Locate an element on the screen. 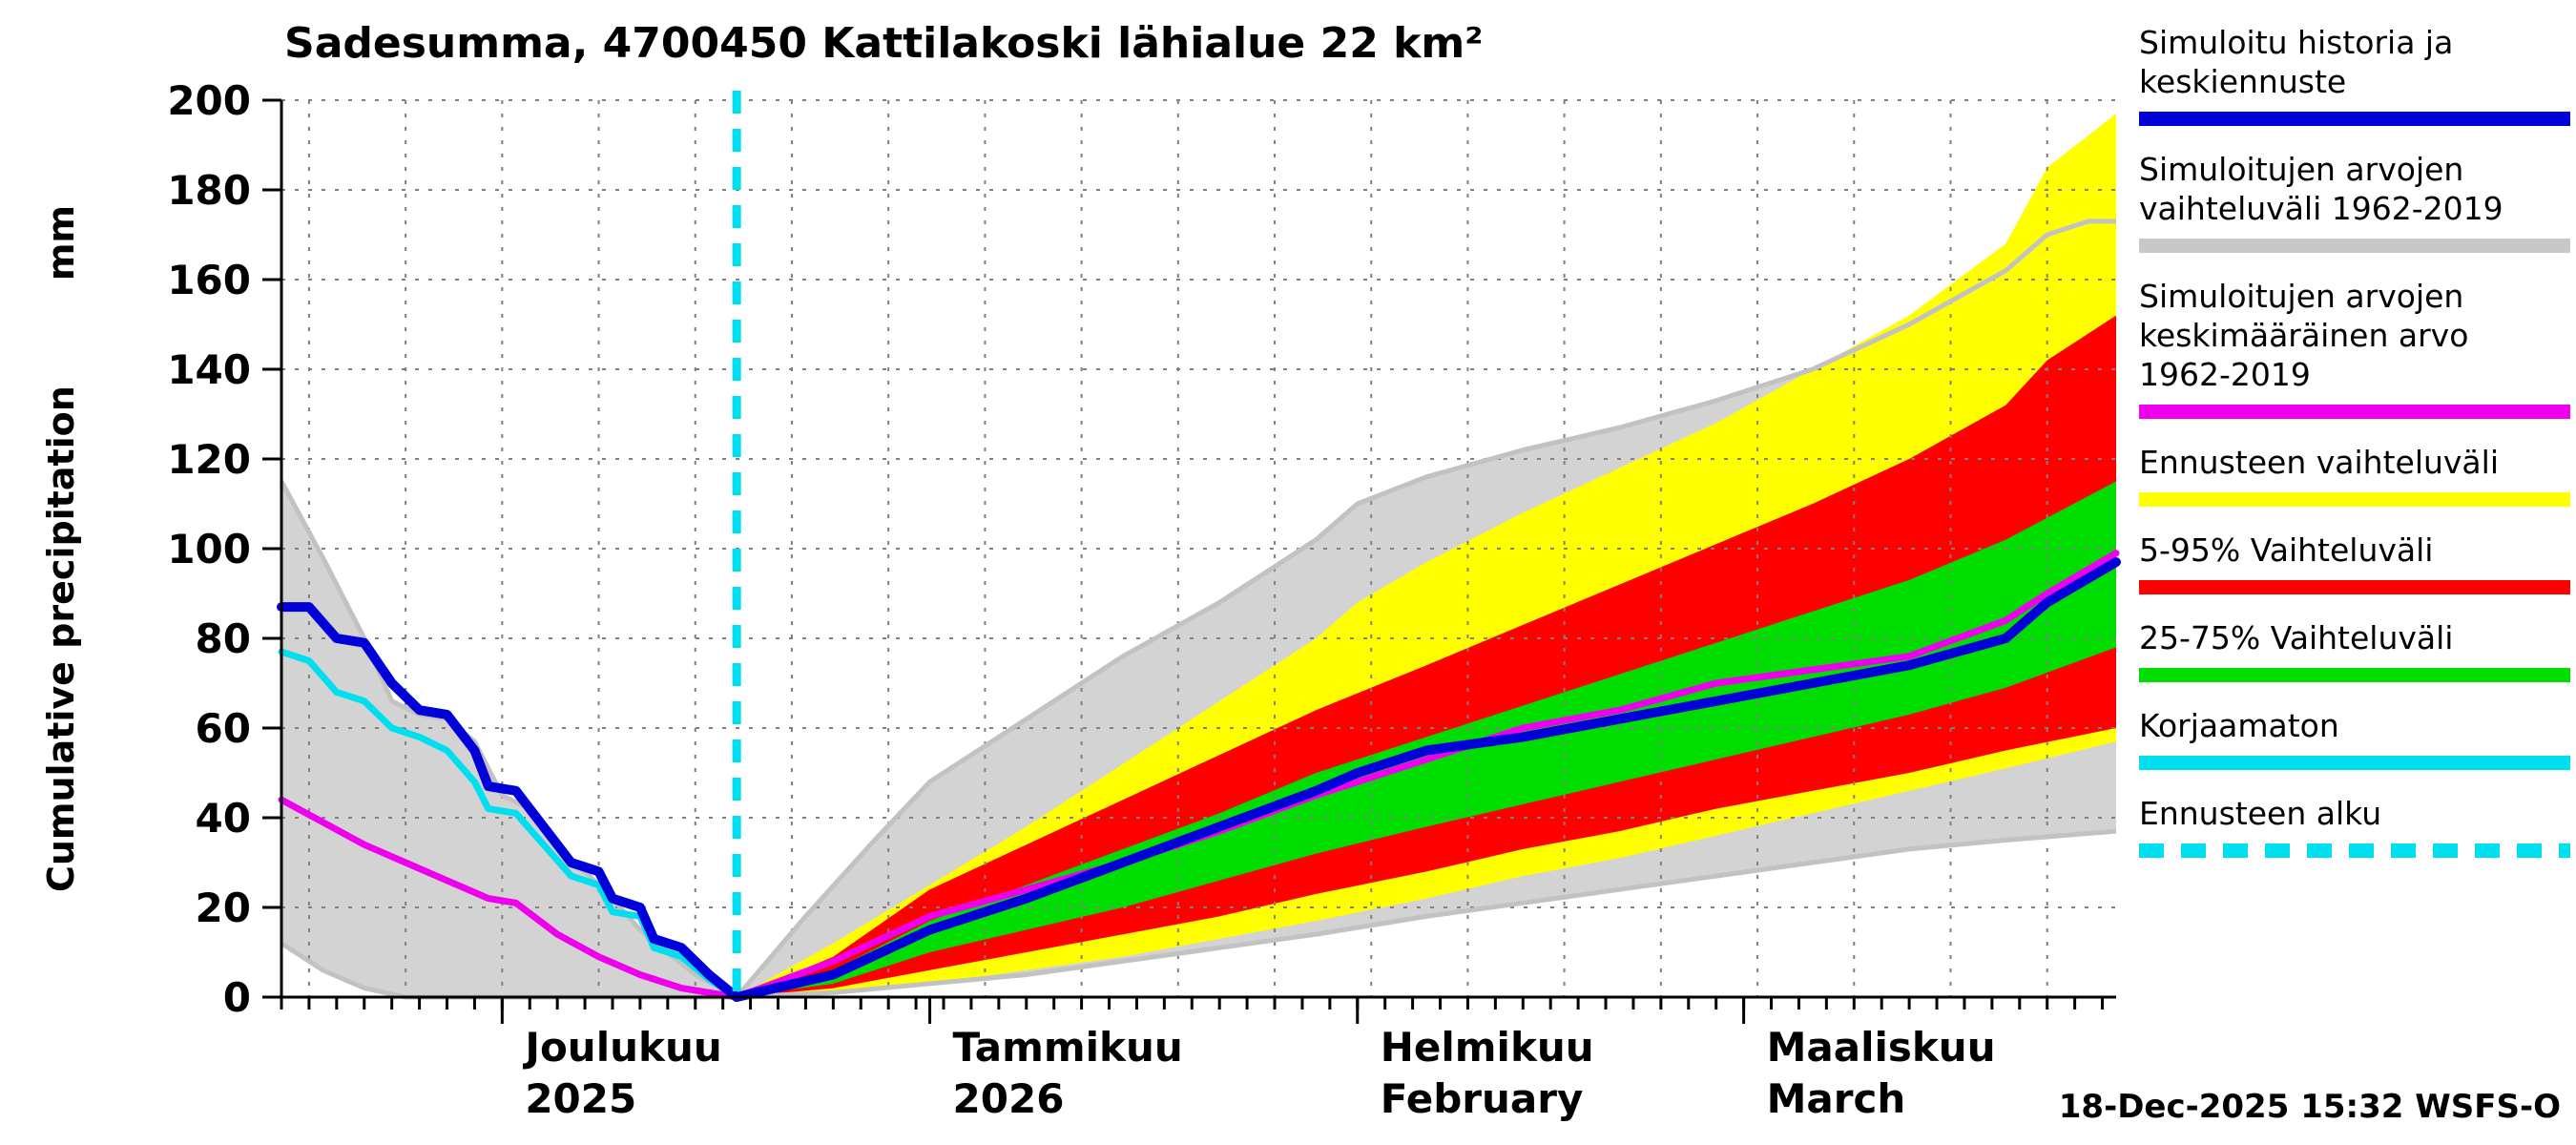 The height and width of the screenshot is (1145, 2576). legend-label-uncorrected: Korjaamaton is located at coordinates (2239, 726).